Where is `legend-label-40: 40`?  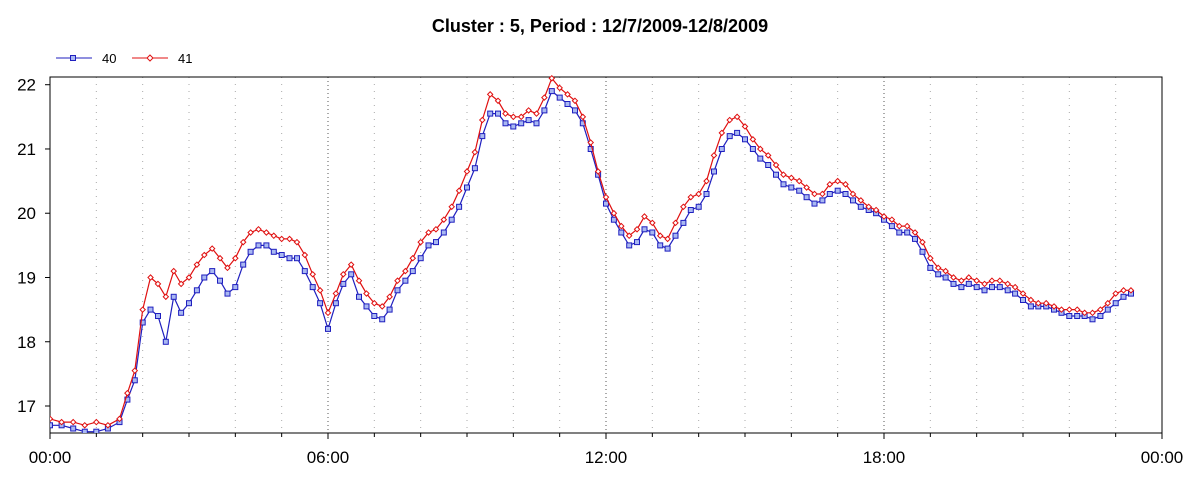
legend-label-40: 40 is located at coordinates (109, 58).